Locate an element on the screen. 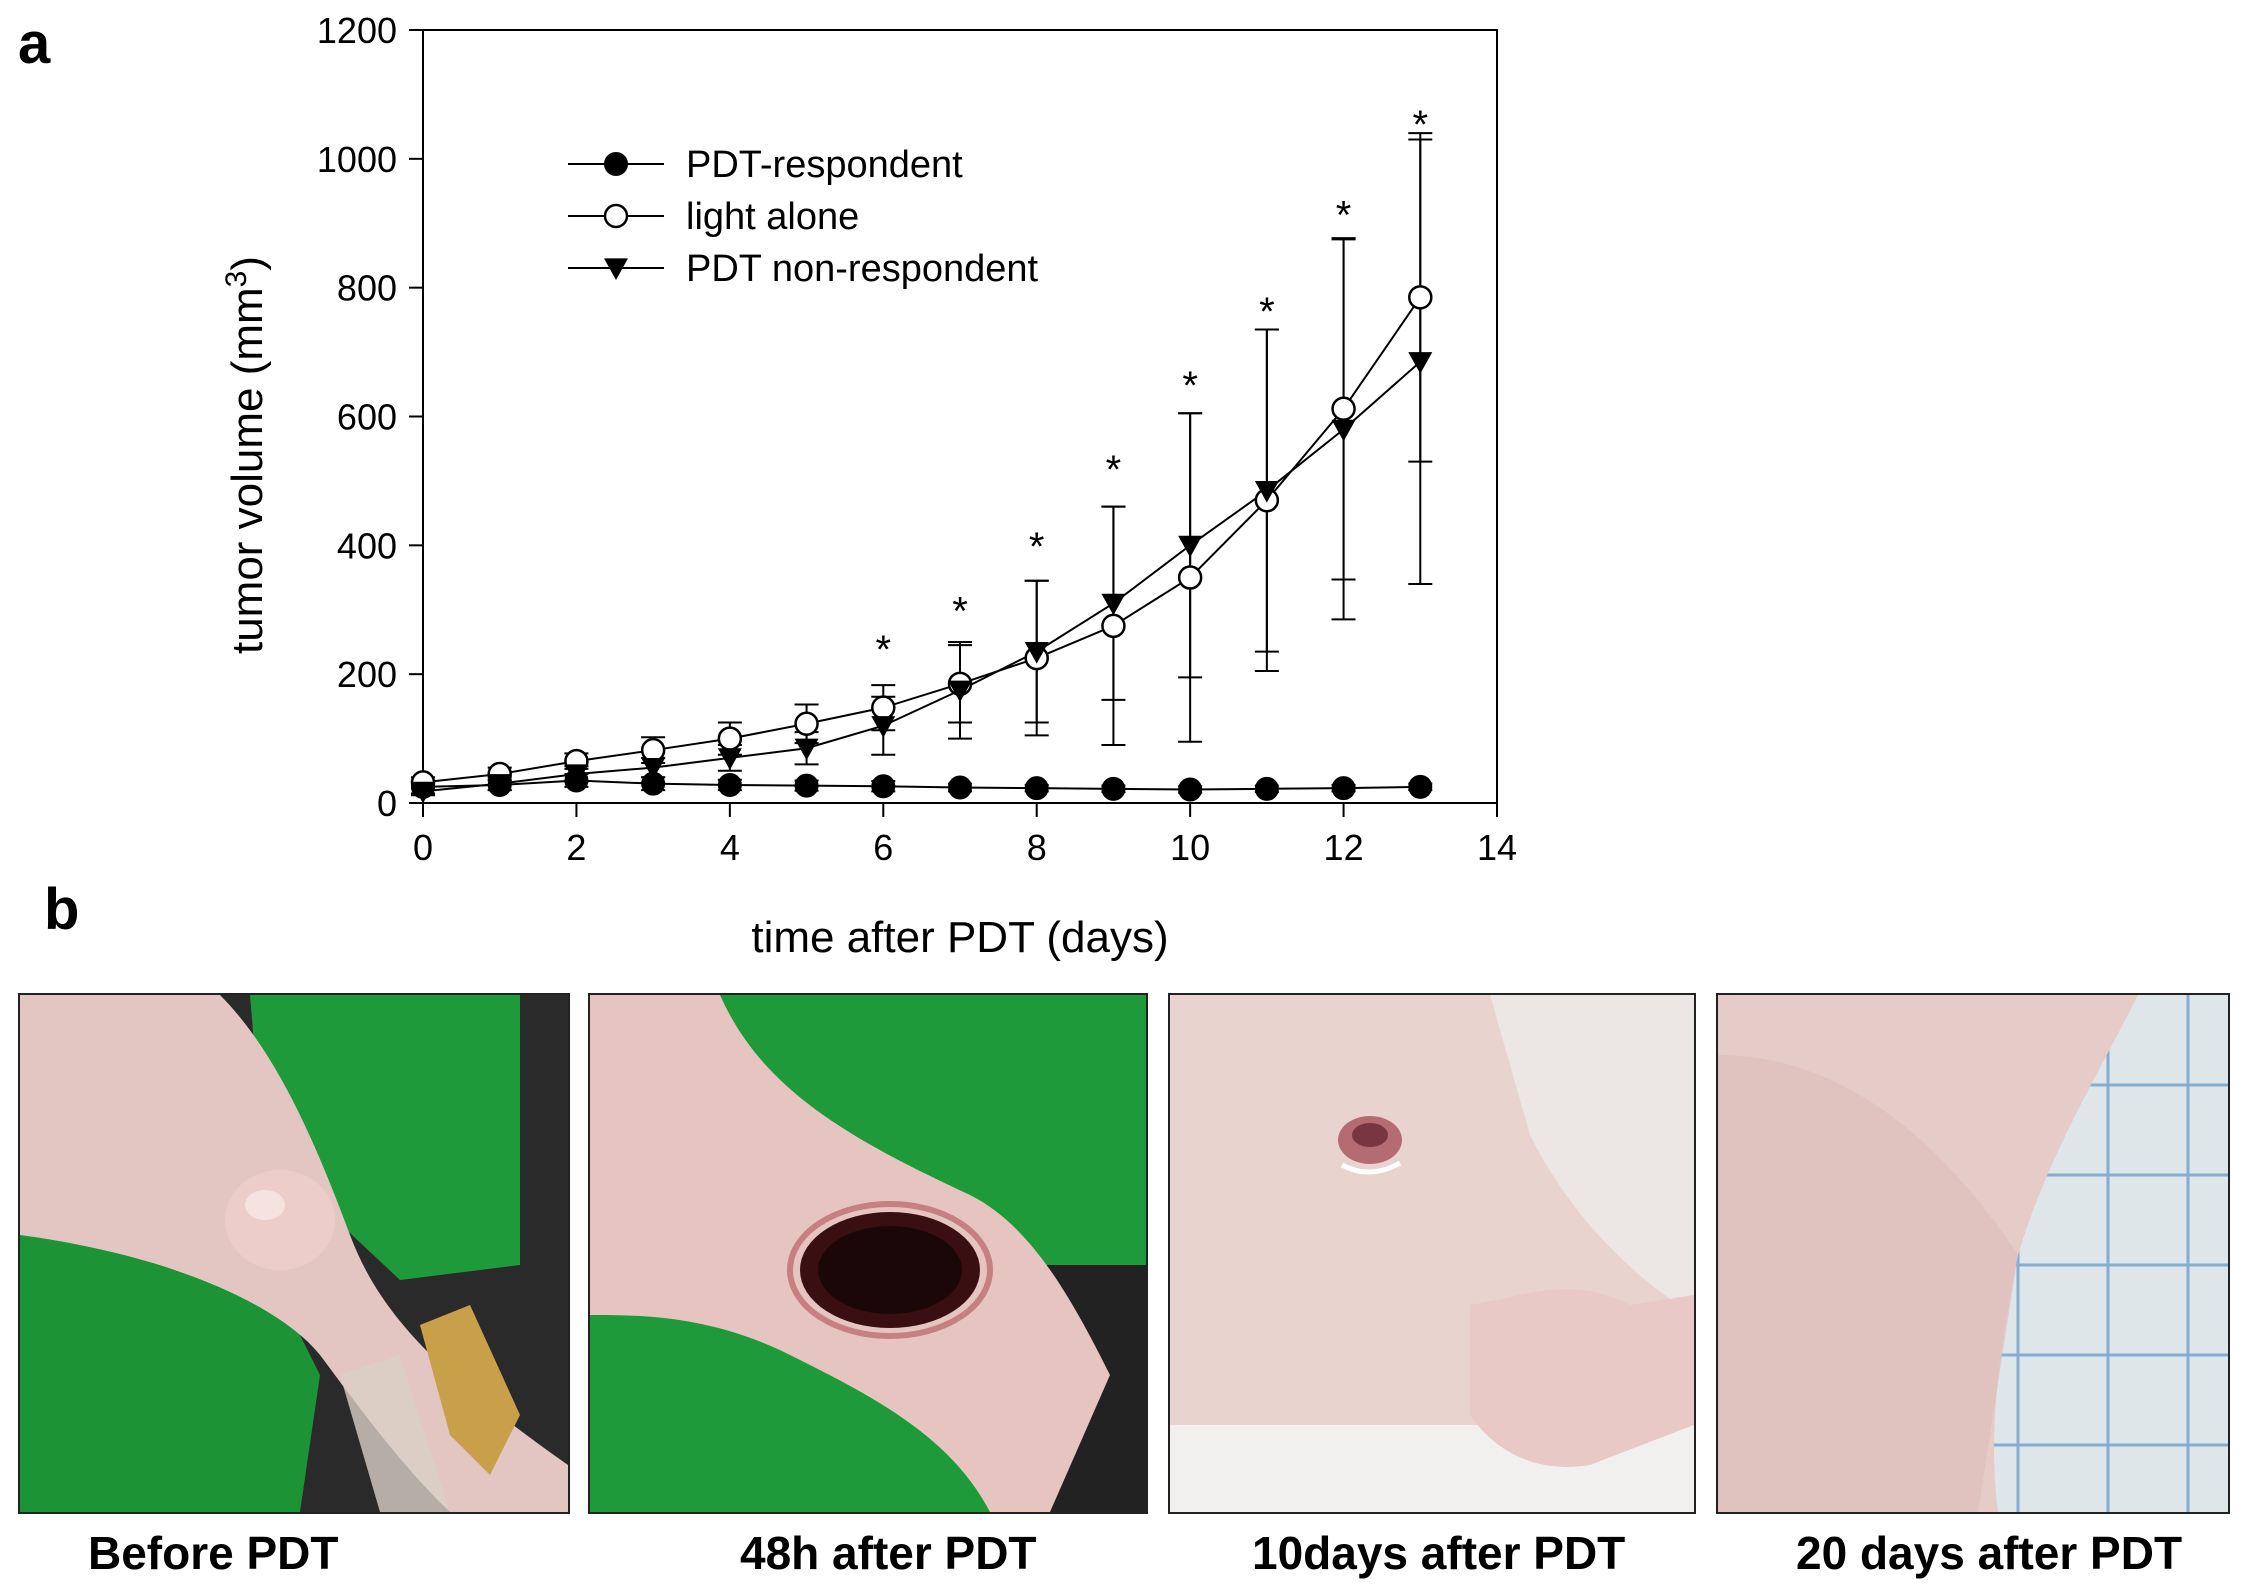 Image resolution: width=2242 pixels, height=1596 pixels. y-tick-label: 400 is located at coordinates (367, 545).